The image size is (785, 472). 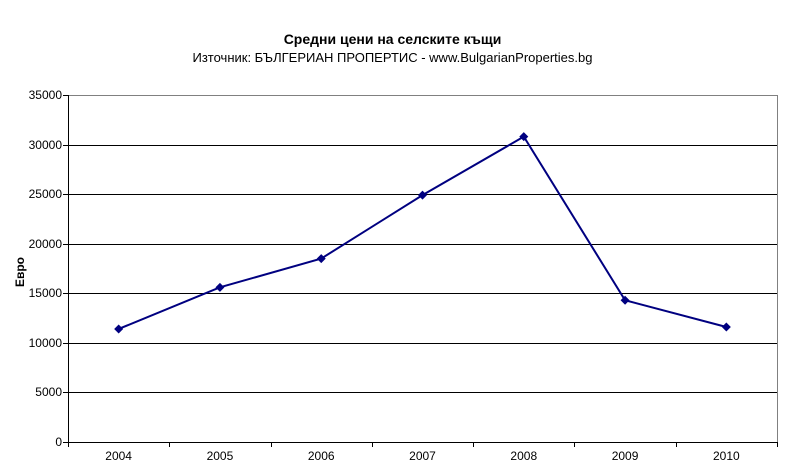 What do you see at coordinates (118, 456) in the screenshot?
I see `x-tick-label: 2004` at bounding box center [118, 456].